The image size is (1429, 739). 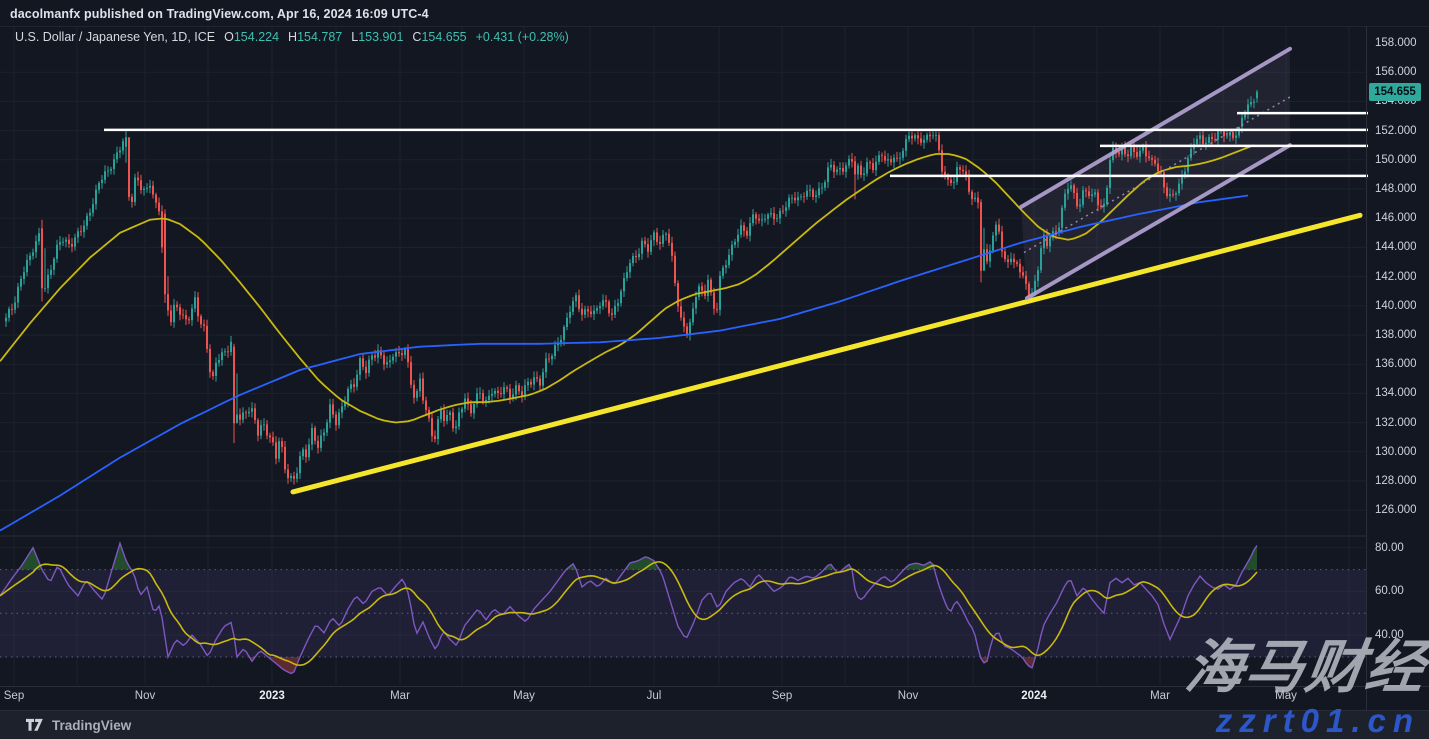 What do you see at coordinates (272, 696) in the screenshot?
I see `time-axis-label: 2023` at bounding box center [272, 696].